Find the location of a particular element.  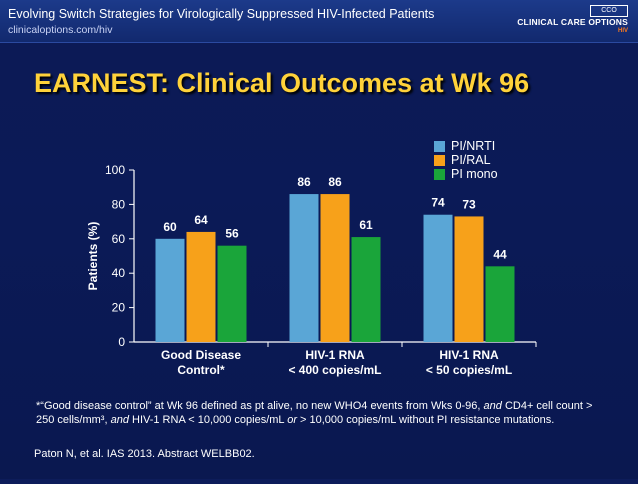

header-url: clinicaloptions.com/hiv is located at coordinates (60, 30).